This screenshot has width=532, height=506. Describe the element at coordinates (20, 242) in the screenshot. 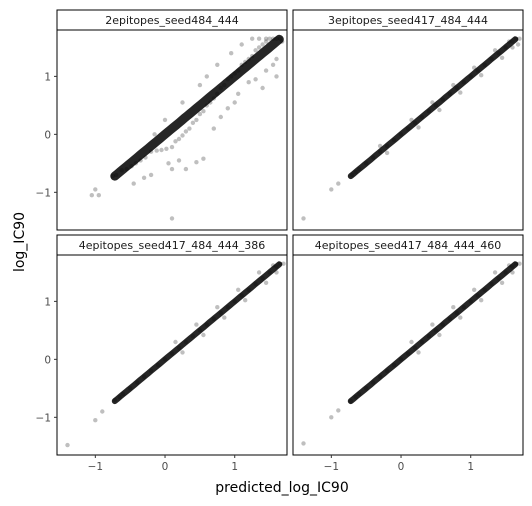

I see `y-axis-title: log_IC90` at that location.